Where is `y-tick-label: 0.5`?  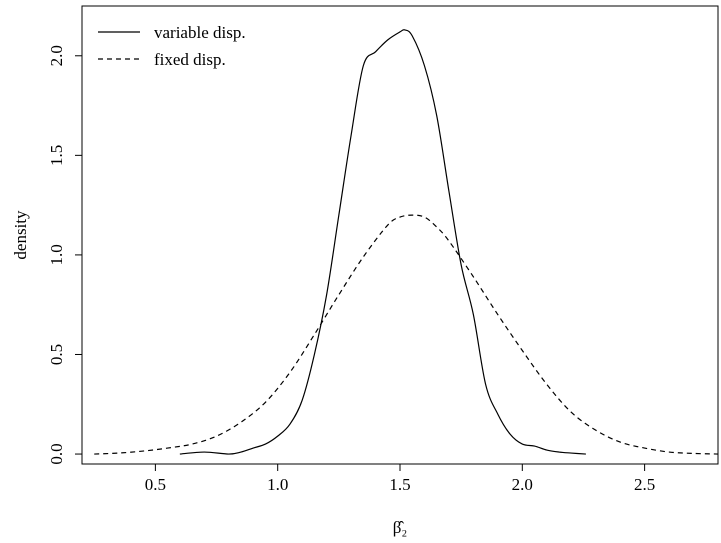
y-tick-label: 0.5 is located at coordinates (56, 354).